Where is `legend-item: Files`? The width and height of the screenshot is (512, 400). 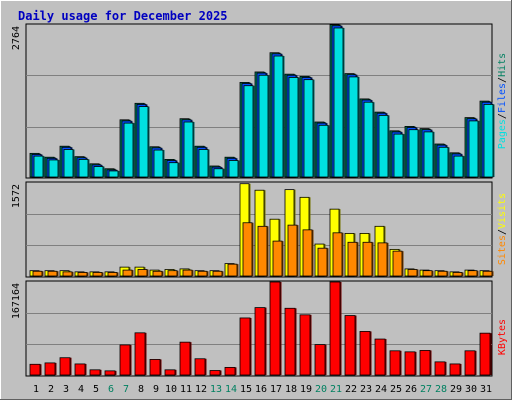
legend-item: Files is located at coordinates (502, 98).